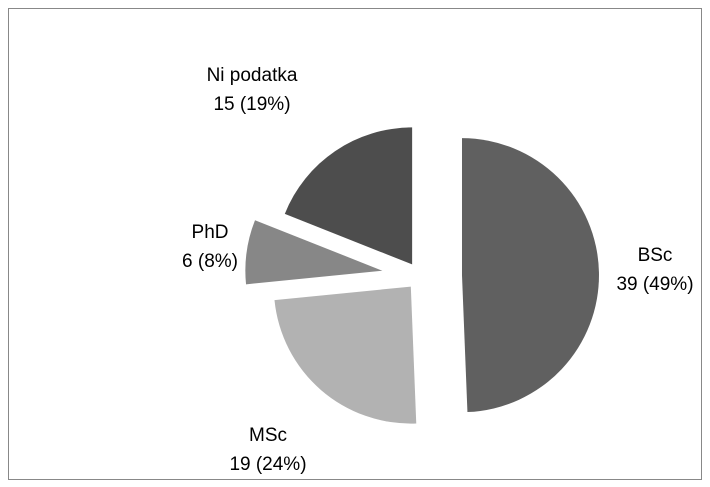  I want to click on slice-value-label: 15 (19%), so click(251, 104).